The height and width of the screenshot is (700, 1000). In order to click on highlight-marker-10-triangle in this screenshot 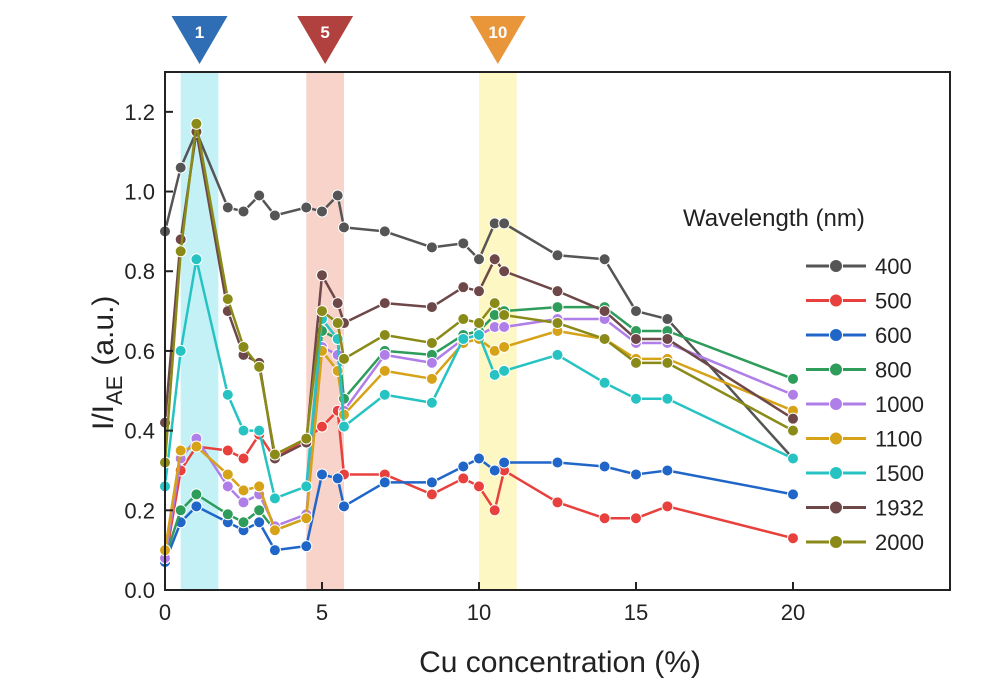, I will do `click(497, 40)`.